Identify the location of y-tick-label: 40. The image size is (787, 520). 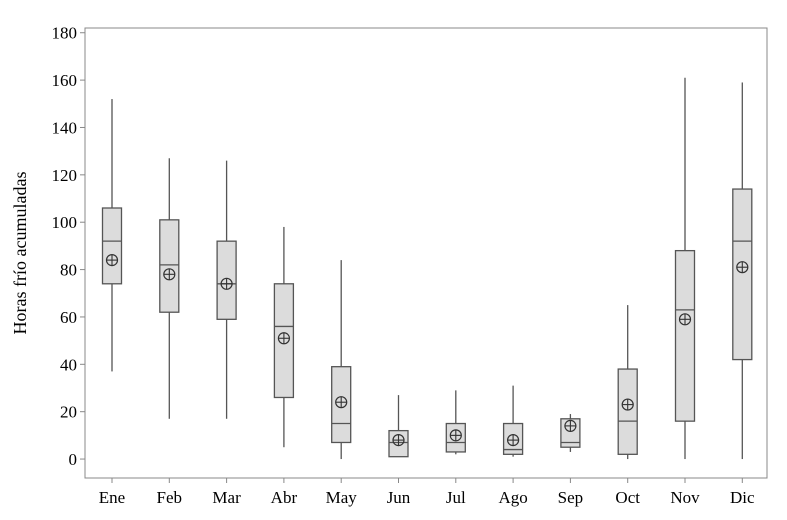
(68, 364).